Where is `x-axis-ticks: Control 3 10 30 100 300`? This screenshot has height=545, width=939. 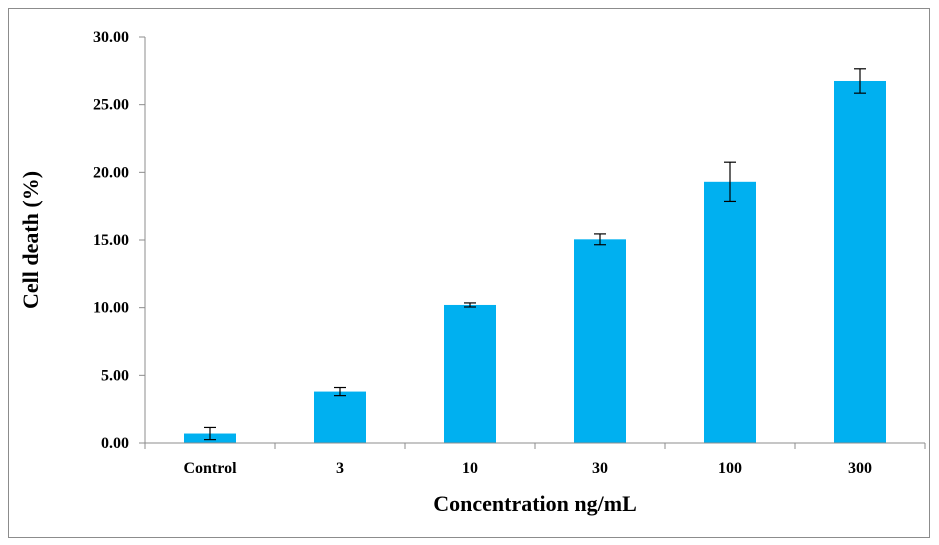 x-axis-ticks: Control 3 10 30 100 300 is located at coordinates (535, 460).